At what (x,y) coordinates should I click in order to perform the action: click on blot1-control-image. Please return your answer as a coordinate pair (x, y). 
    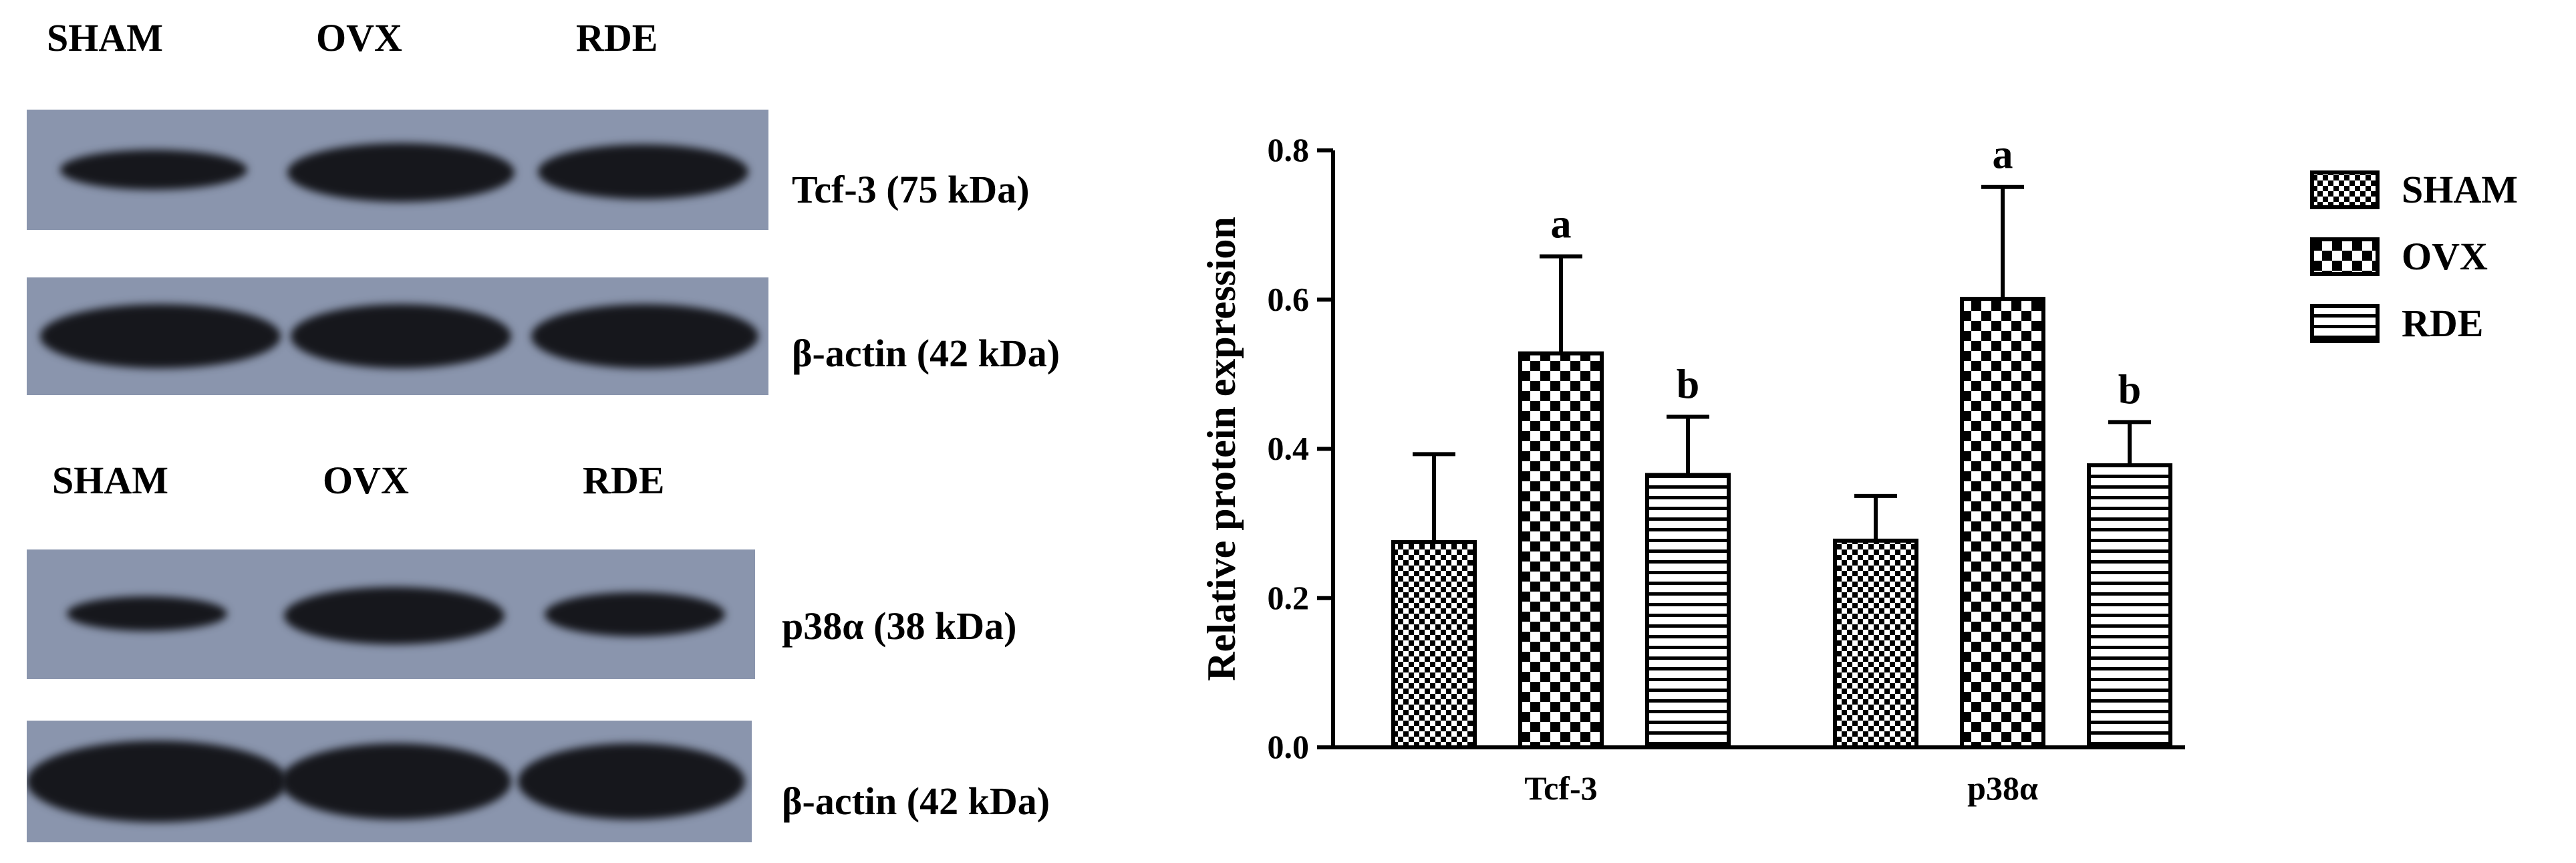
    Looking at the image, I should click on (397, 336).